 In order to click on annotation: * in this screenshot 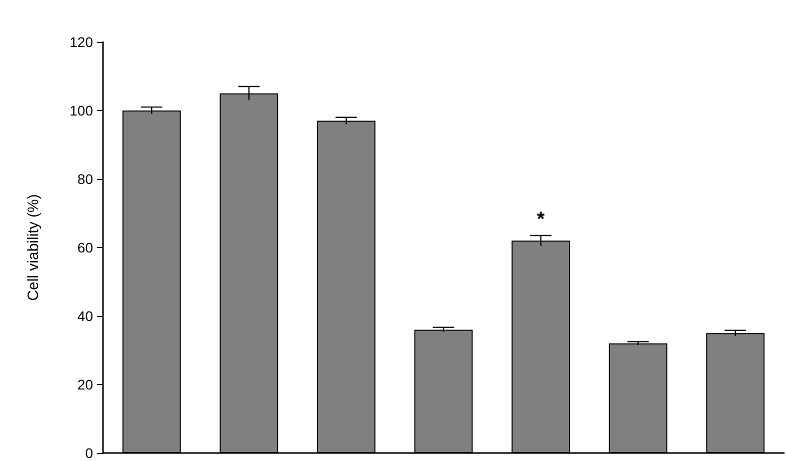, I will do `click(540, 219)`.